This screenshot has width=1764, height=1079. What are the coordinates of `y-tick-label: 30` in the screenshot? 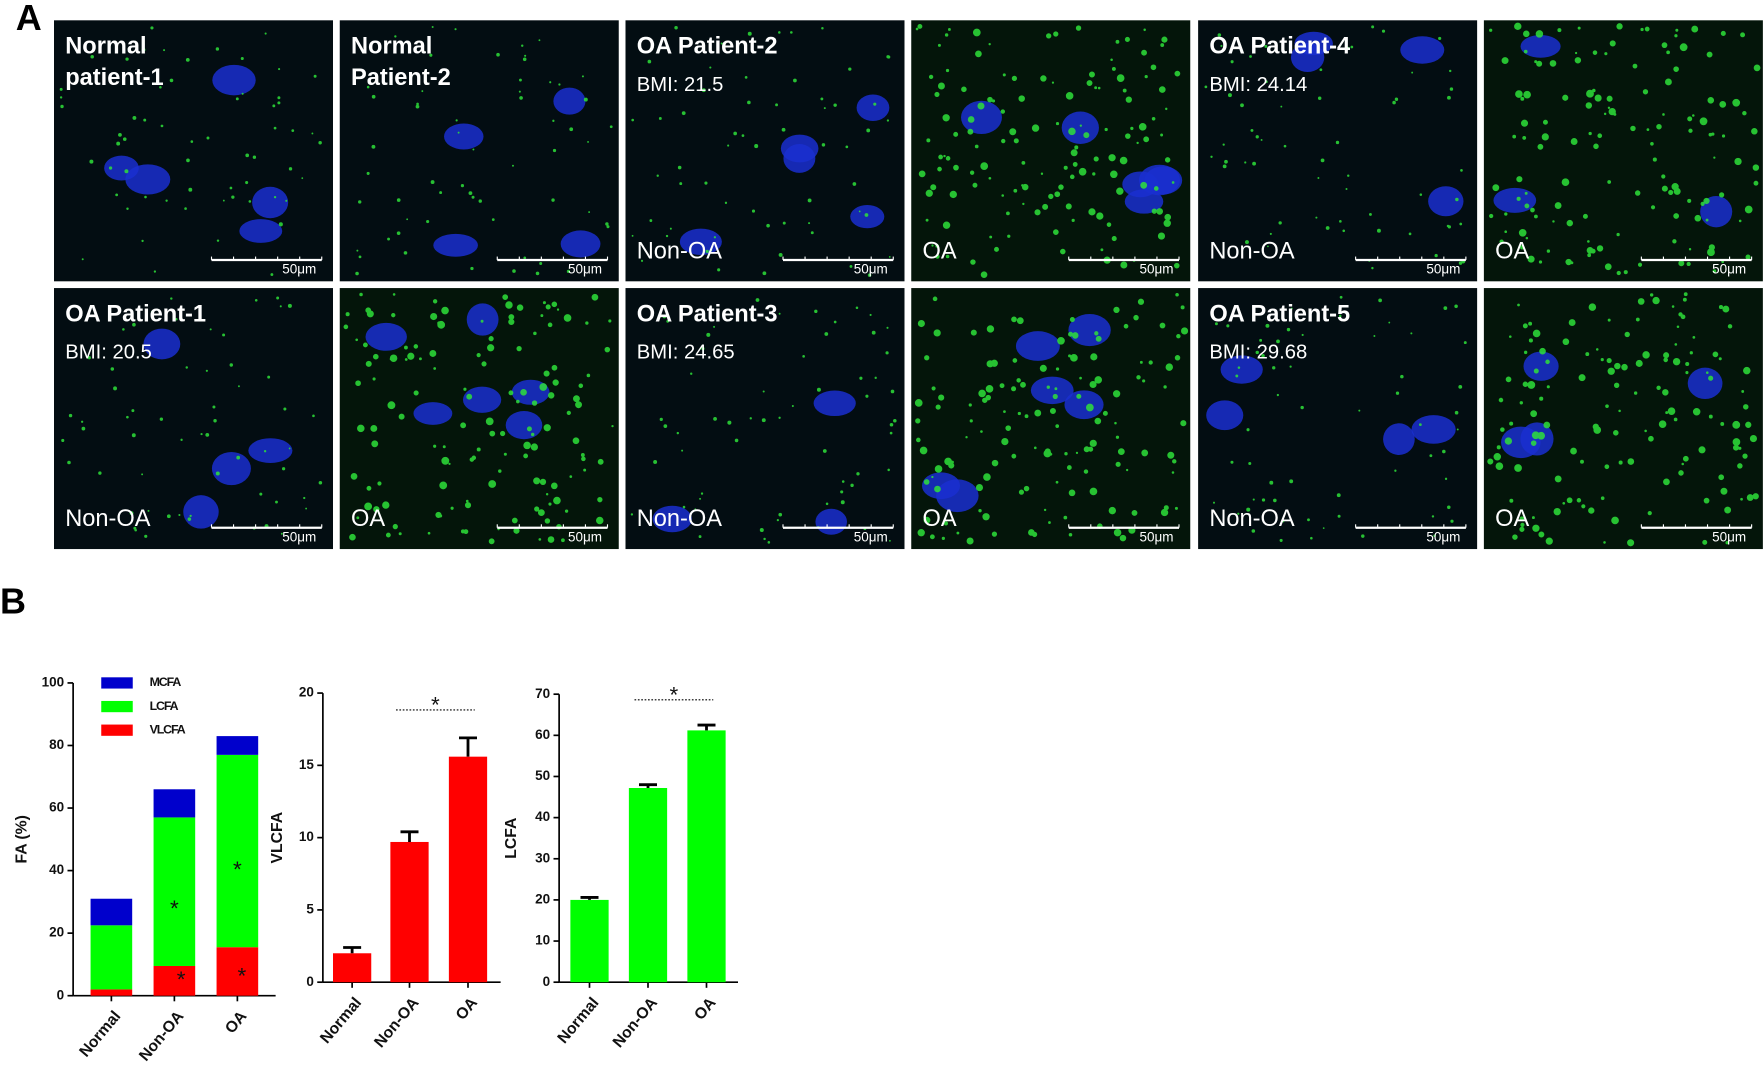 It's located at (542, 857).